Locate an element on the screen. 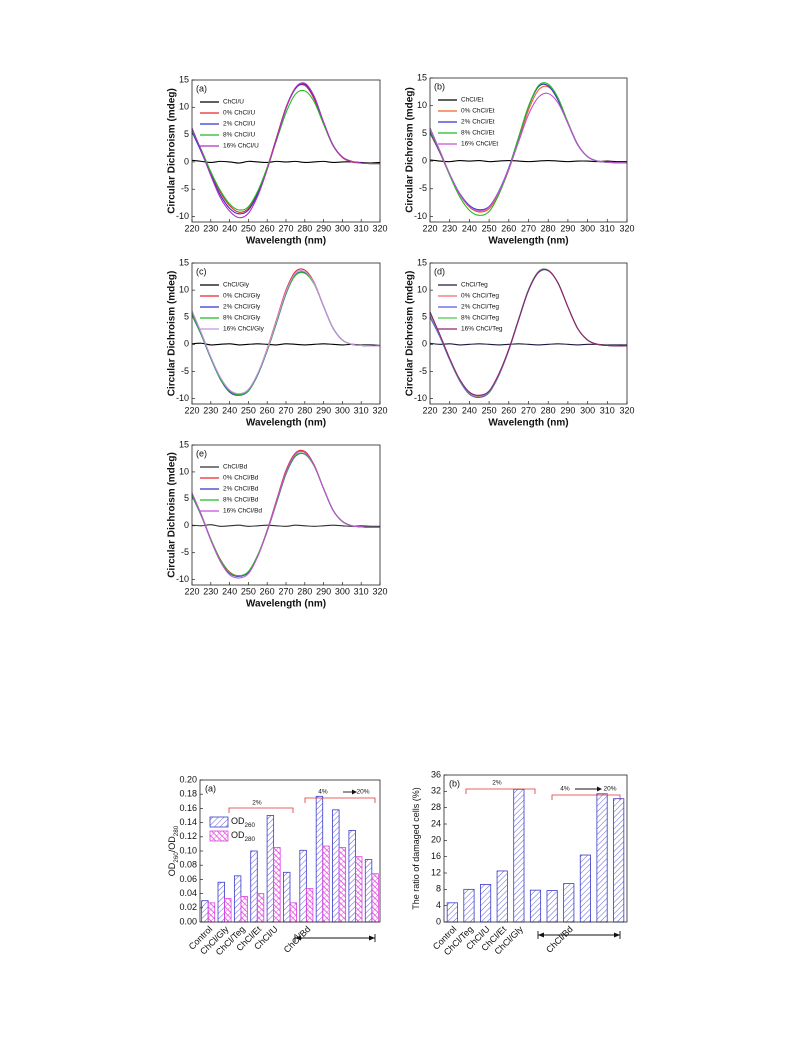 This screenshot has height=1057, width=793. legend-label: ChCl/Gly is located at coordinates (236, 285).